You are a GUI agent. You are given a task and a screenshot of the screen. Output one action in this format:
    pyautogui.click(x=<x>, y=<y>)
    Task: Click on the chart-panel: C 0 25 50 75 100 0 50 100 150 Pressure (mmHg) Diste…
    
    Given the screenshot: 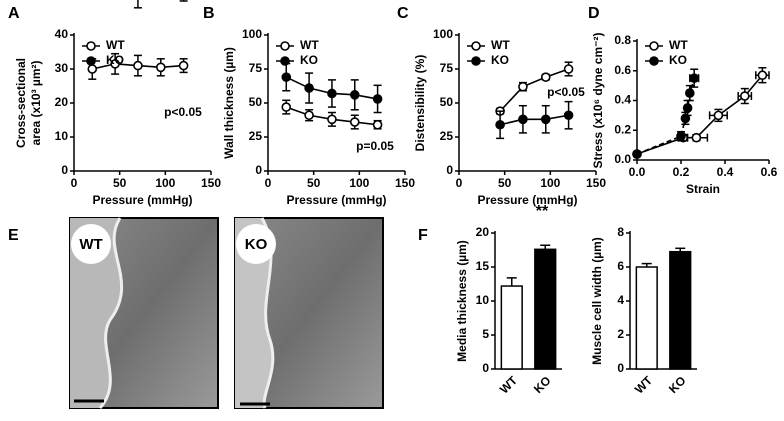 What is the action you would take?
    pyautogui.click(x=501, y=106)
    